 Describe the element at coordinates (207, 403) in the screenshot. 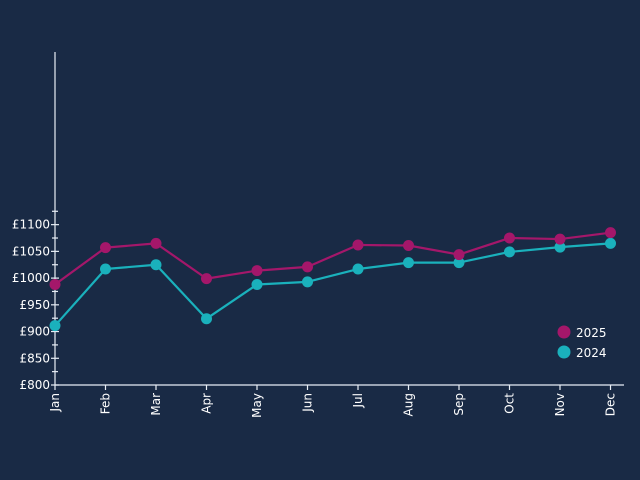

I see `x-tick-label: Apr` at that location.